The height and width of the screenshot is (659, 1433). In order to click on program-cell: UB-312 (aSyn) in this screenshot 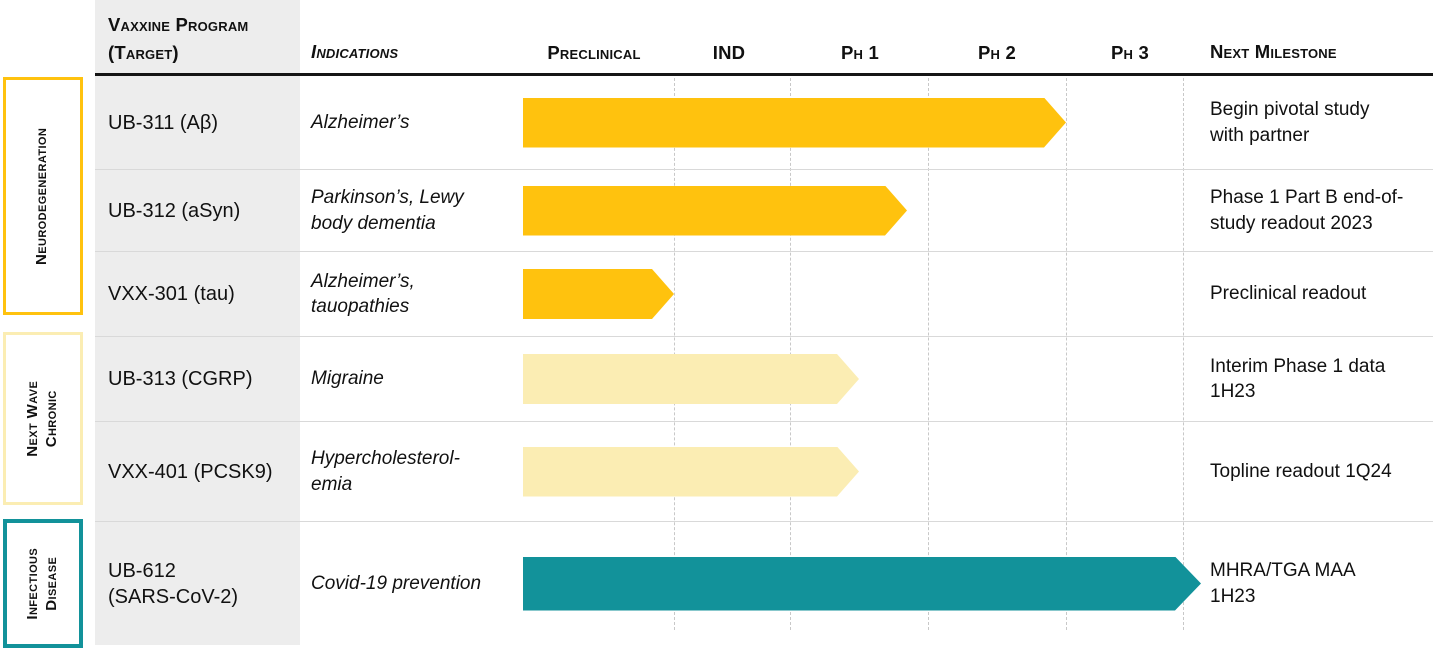, I will do `click(197, 210)`.